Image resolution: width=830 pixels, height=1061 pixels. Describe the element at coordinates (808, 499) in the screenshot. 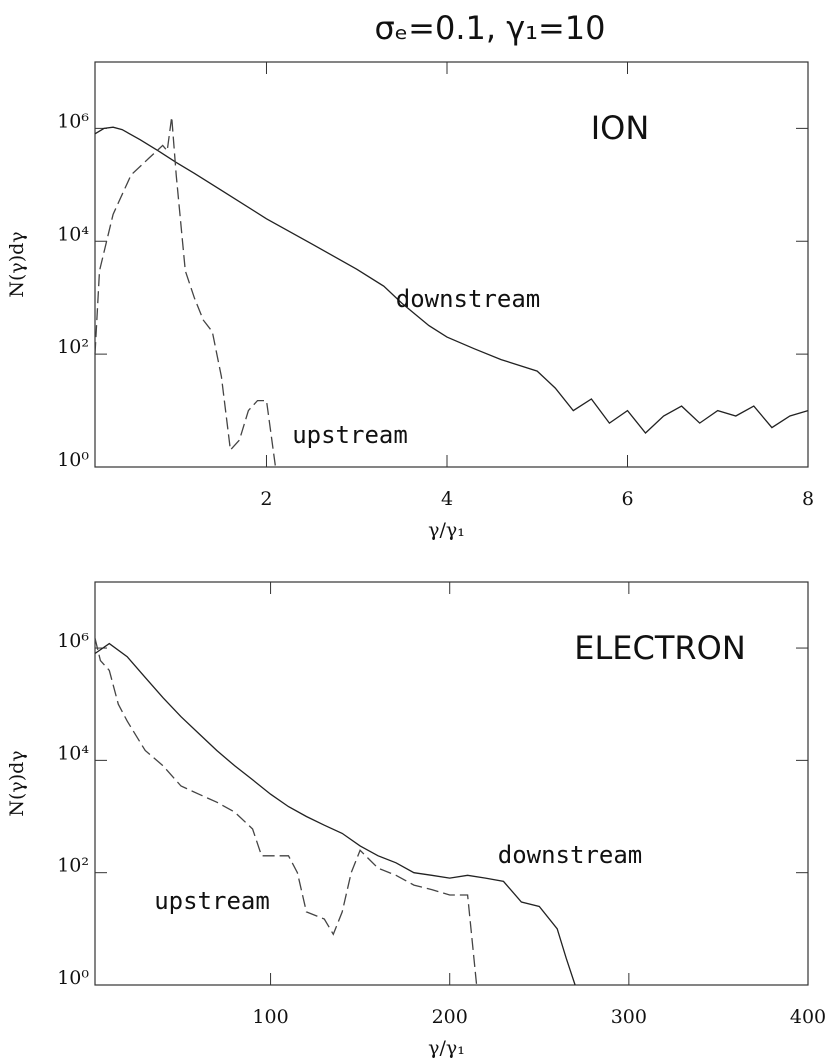

I see `x-tick-label: 8` at that location.